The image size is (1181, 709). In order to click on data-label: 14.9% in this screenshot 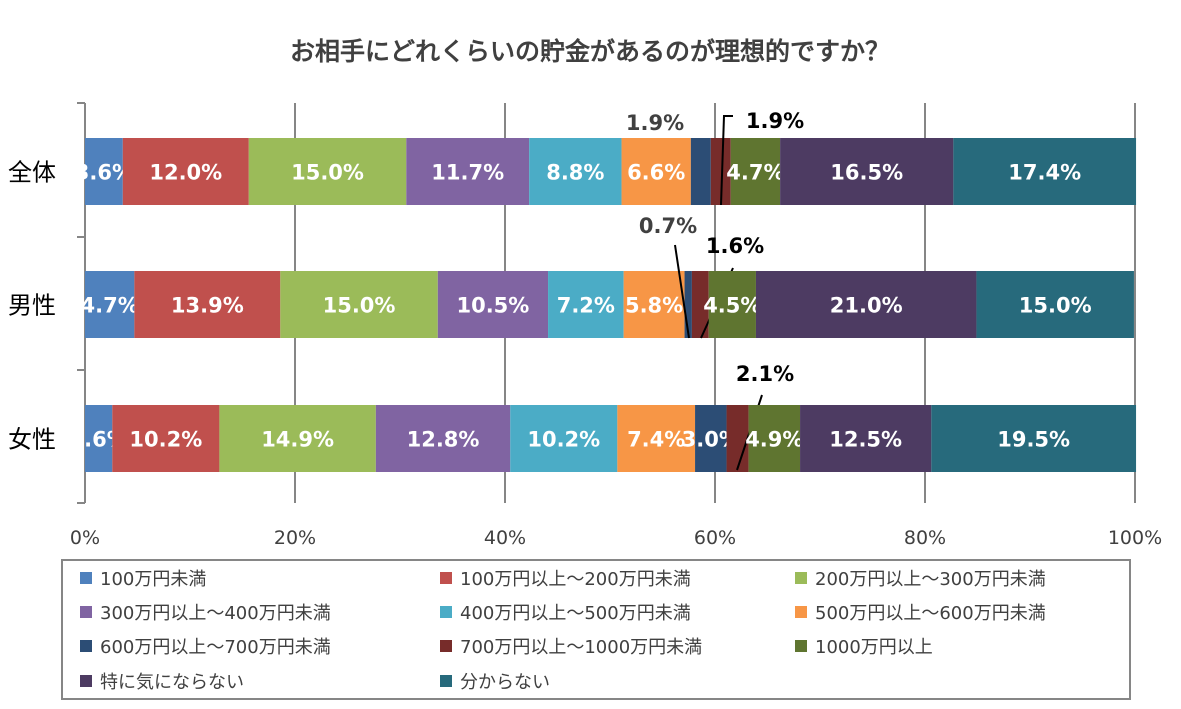, I will do `click(297, 440)`.